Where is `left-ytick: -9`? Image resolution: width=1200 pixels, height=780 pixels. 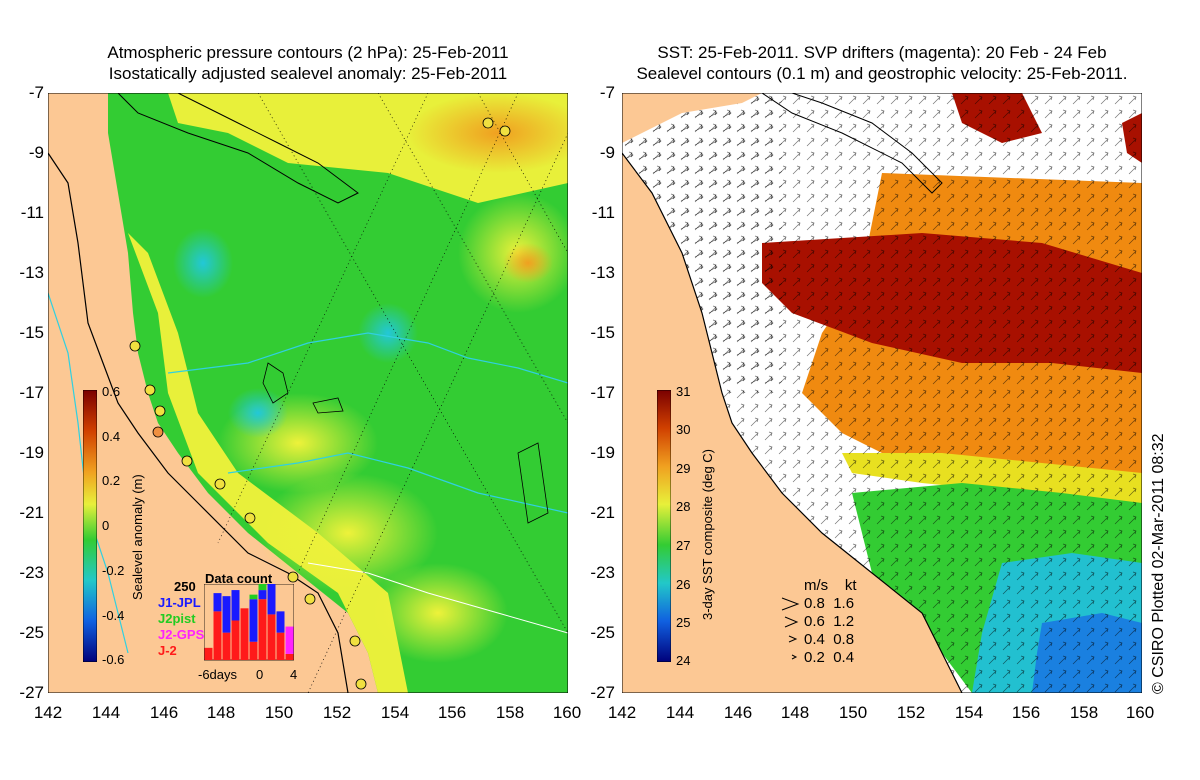 left-ytick: -9 is located at coordinates (36, 152).